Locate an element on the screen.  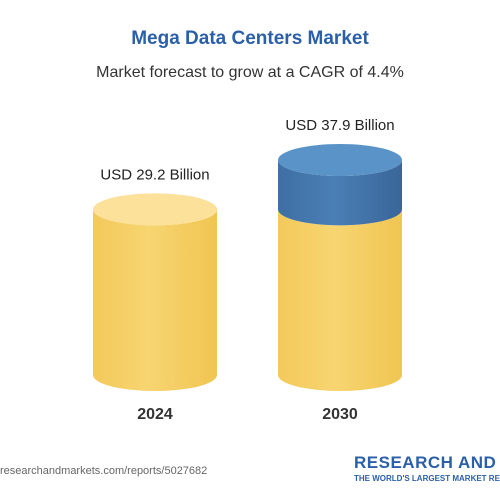
category-label-2030: 2030 is located at coordinates (340, 414).